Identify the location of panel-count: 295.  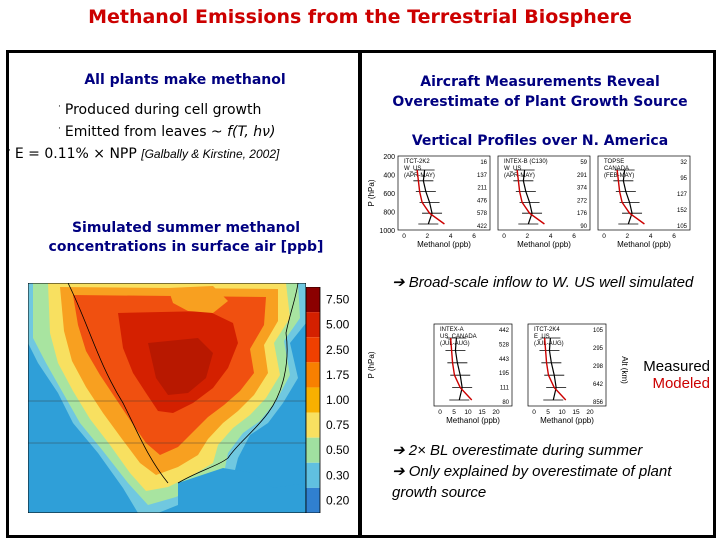
(598, 349).